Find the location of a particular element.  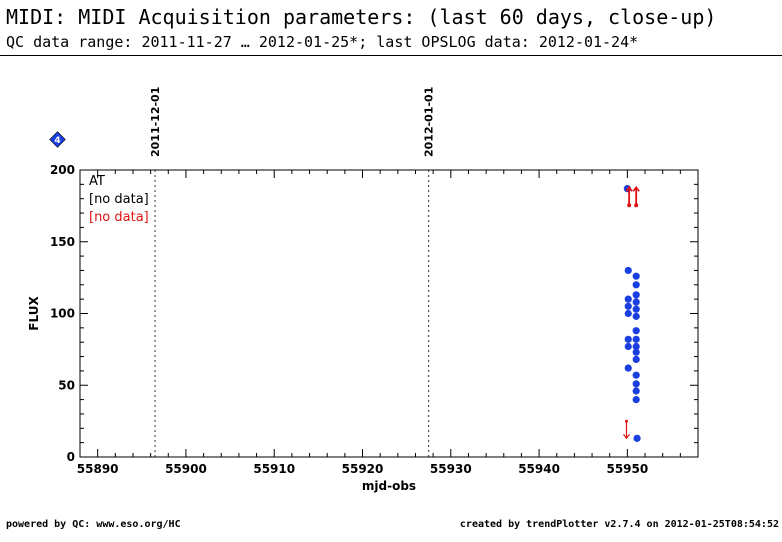

y-tick-label: 0 is located at coordinates (71, 457).